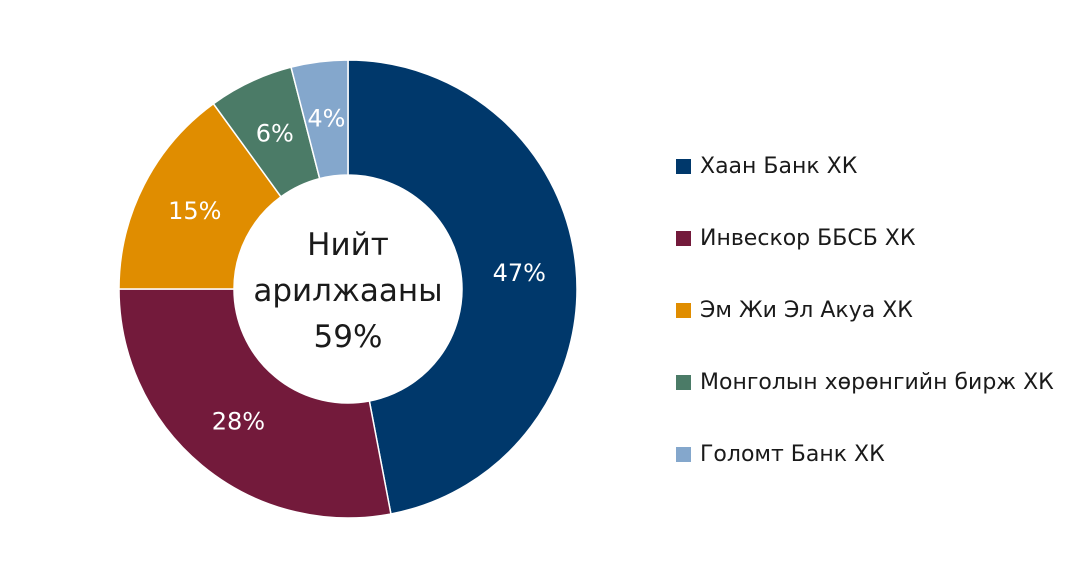 The image size is (1065, 577). What do you see at coordinates (806, 310) in the screenshot?
I see `legend-label: Эм Жи Эл Акуа ХК` at bounding box center [806, 310].